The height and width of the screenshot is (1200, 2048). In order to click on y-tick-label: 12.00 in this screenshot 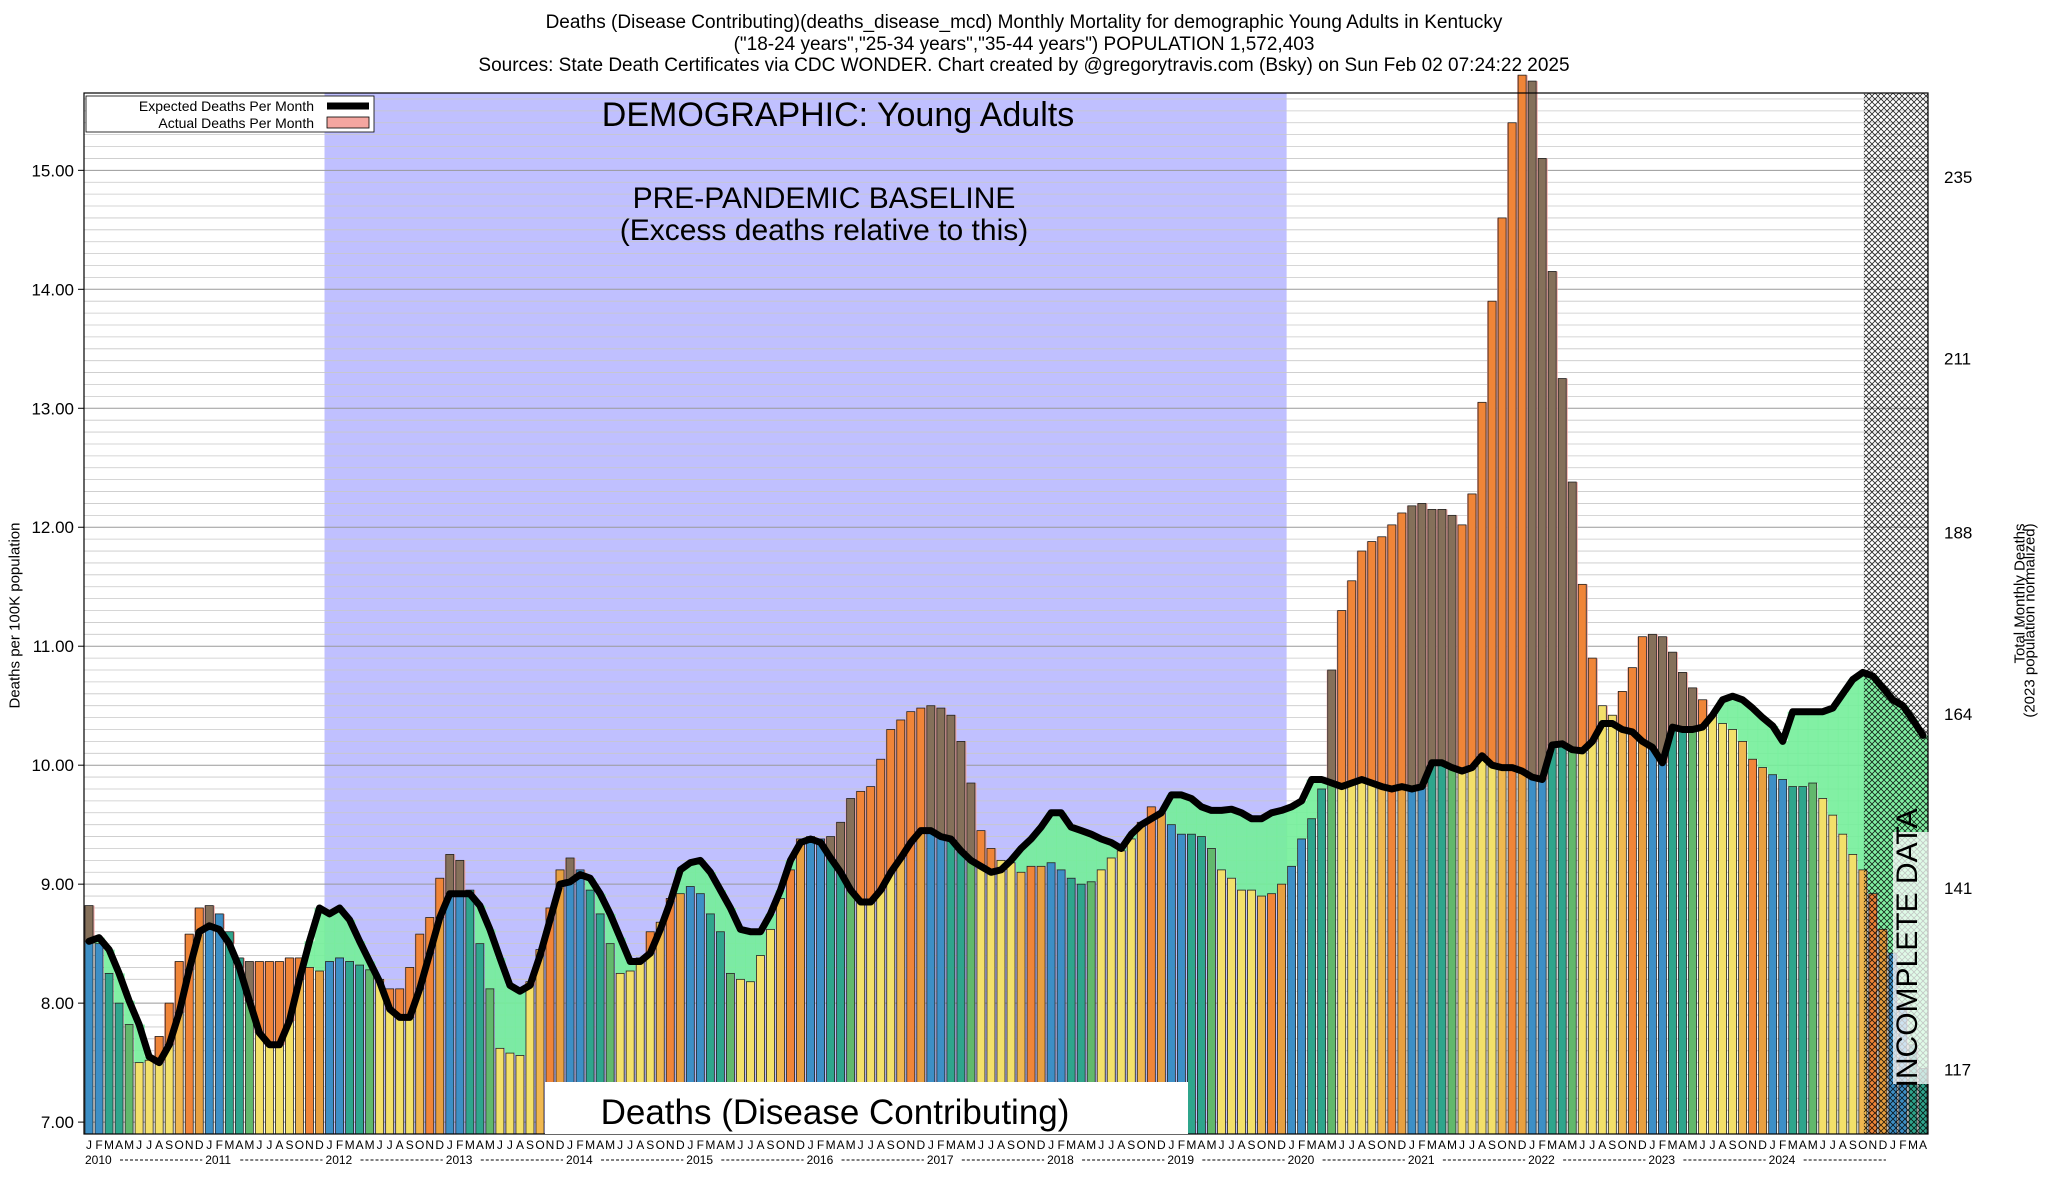, I will do `click(52, 527)`.